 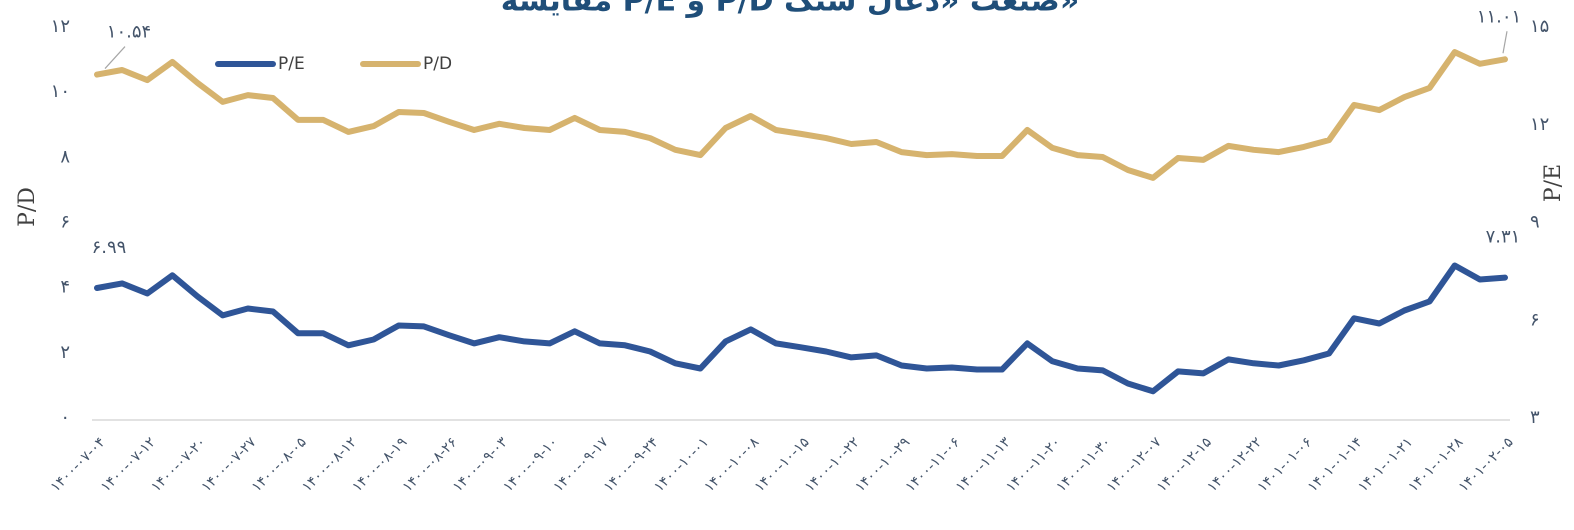 I want to click on data-label: ۶.۹۹, so click(x=109, y=247).